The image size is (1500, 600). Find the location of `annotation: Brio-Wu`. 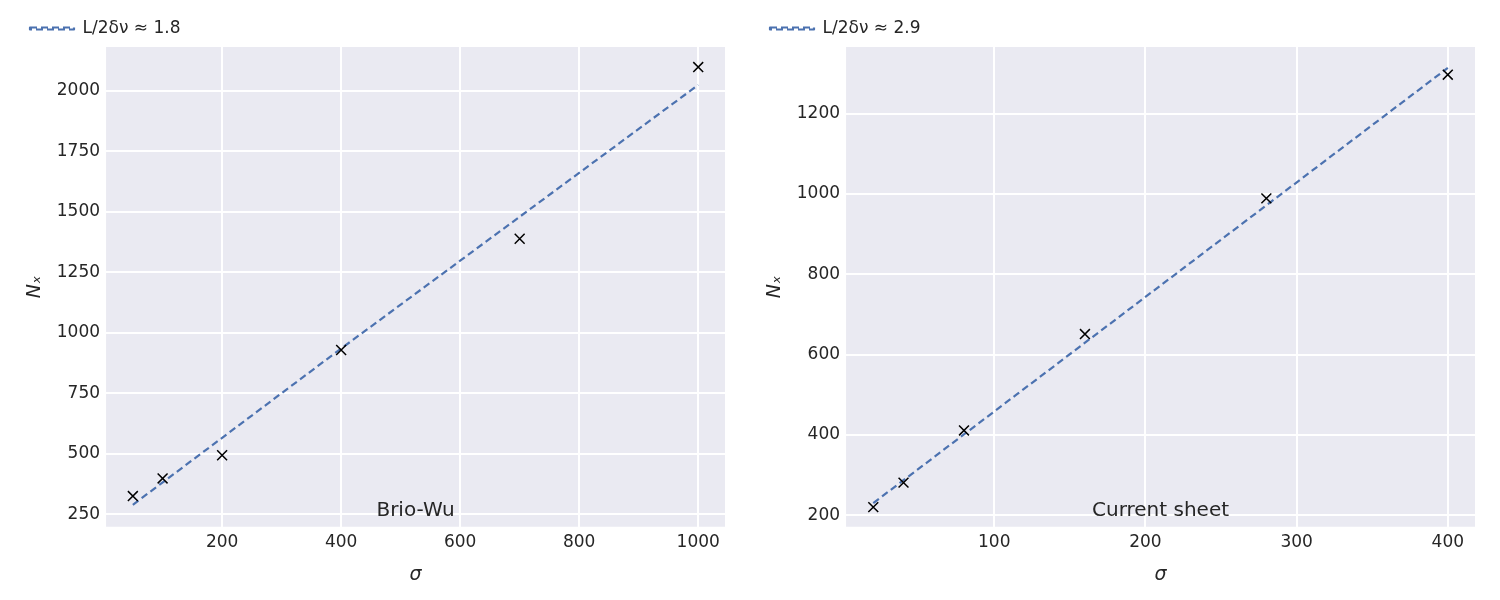

annotation: Brio-Wu is located at coordinates (415, 509).